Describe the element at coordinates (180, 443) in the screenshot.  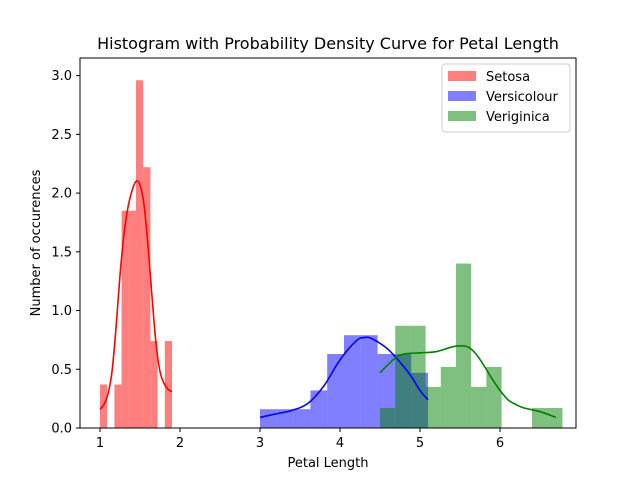
I see `x-tick-label: 2` at that location.